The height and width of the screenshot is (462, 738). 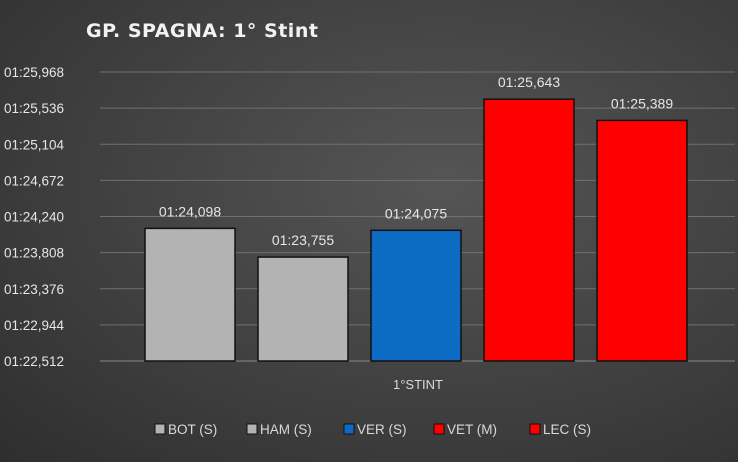 What do you see at coordinates (642, 240) in the screenshot?
I see `bar-lec` at bounding box center [642, 240].